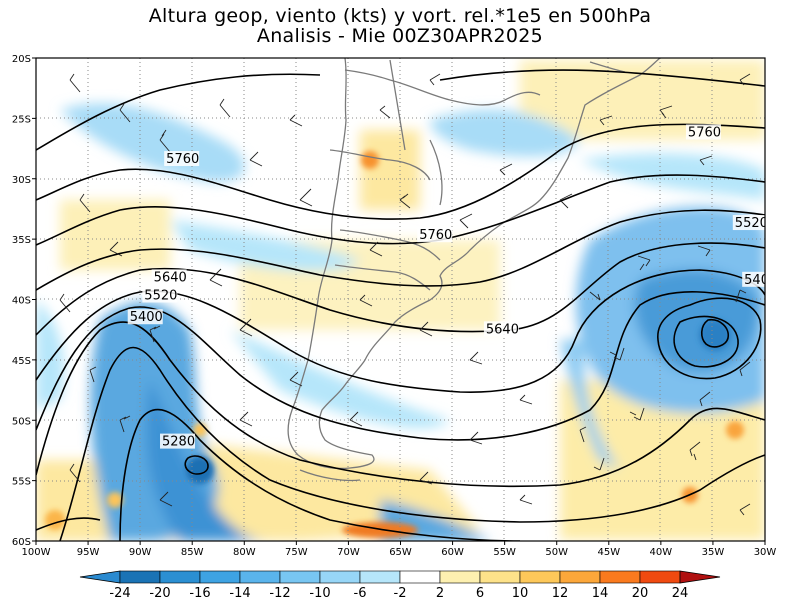  Describe the element at coordinates (199, 593) in the screenshot. I see `colorbar-label: -16` at that location.